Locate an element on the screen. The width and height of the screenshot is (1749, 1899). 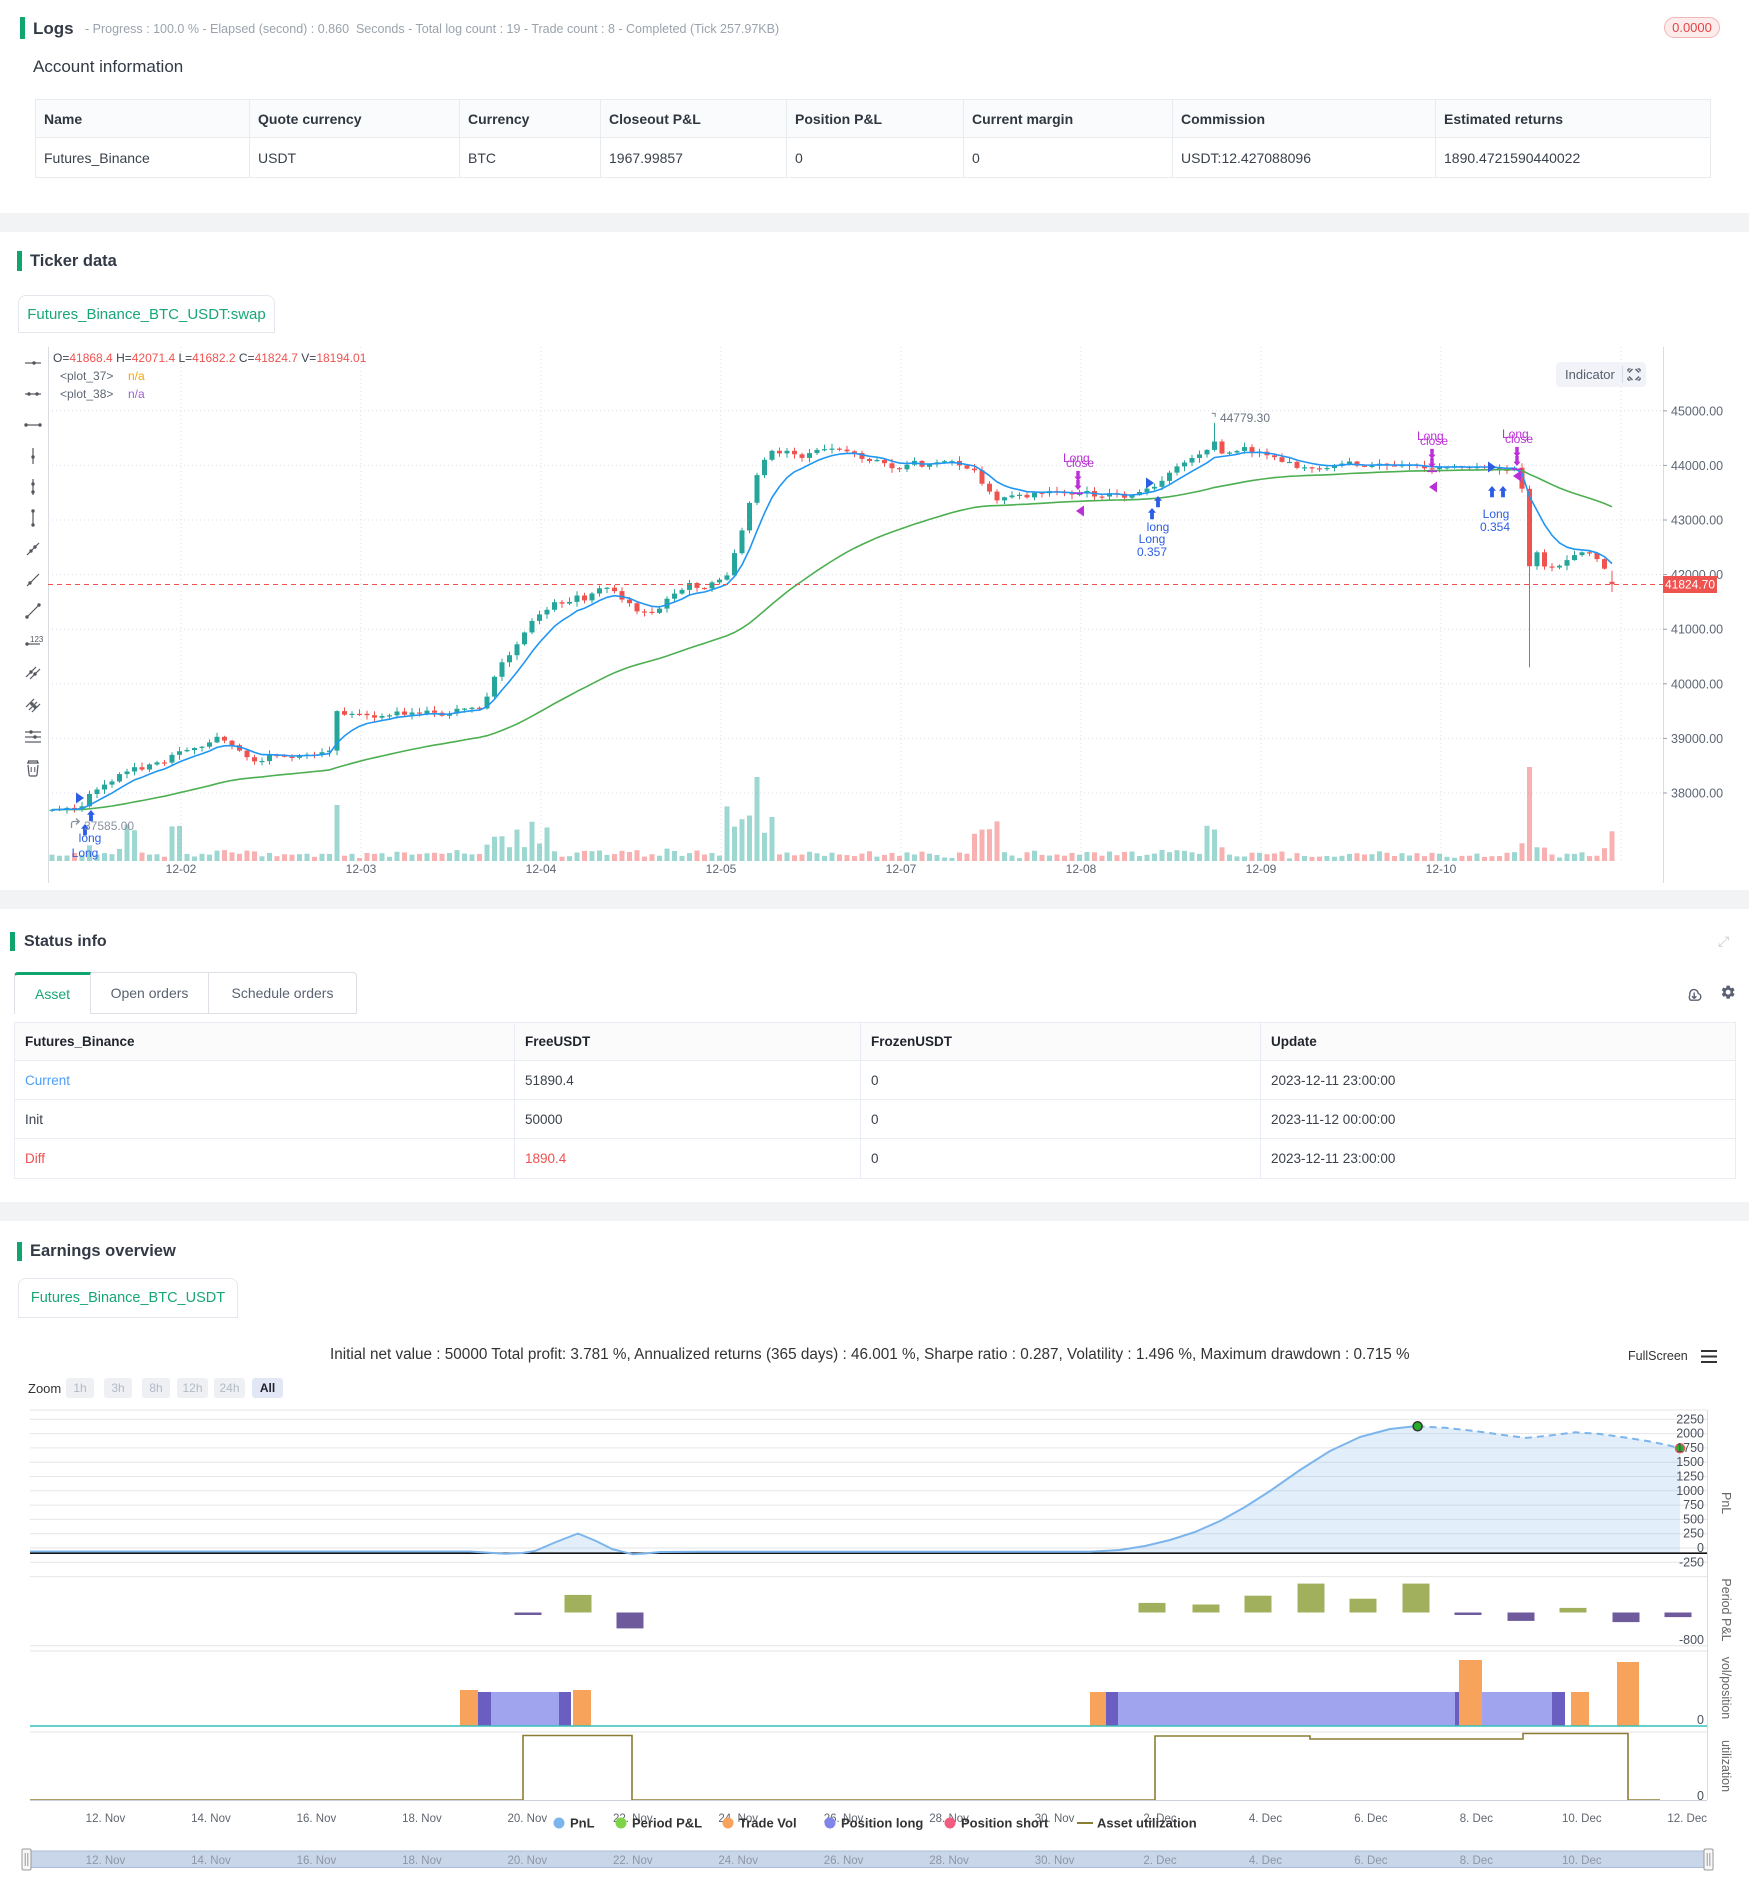
svg-text: 1500 is located at coordinates (1690, 1462).